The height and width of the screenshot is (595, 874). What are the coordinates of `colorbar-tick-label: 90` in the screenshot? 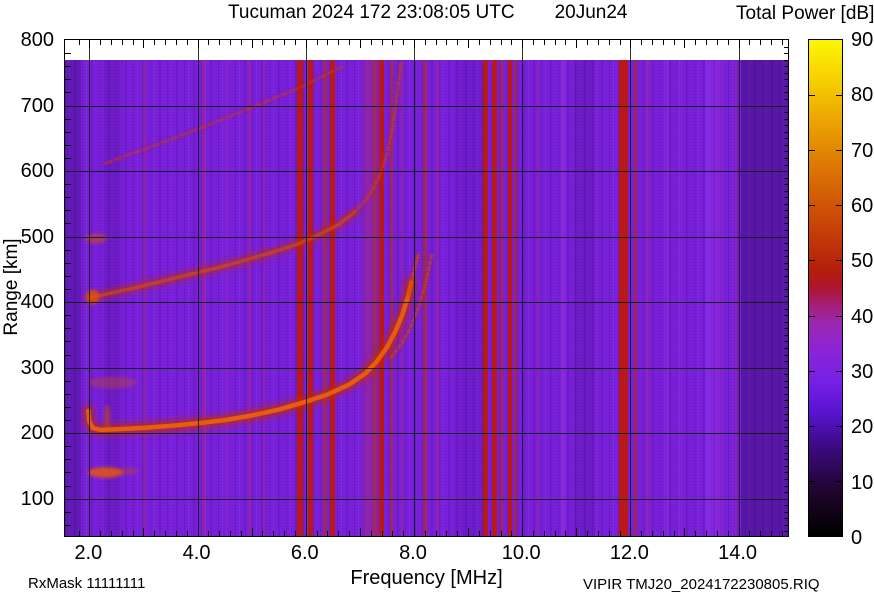 It's located at (862, 40).